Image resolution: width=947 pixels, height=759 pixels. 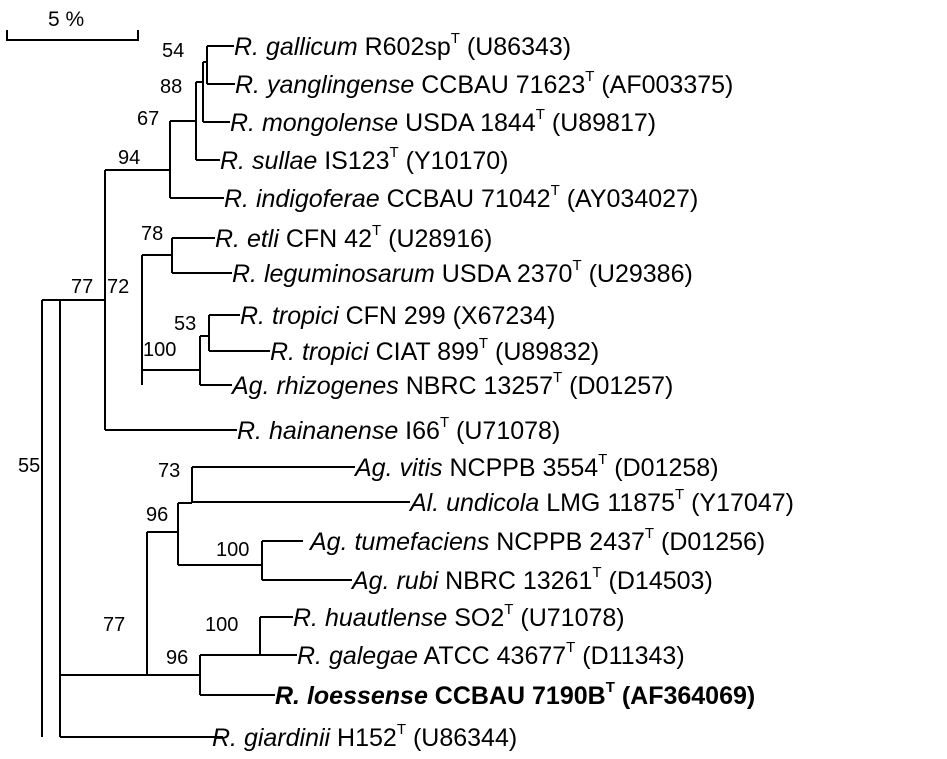 What do you see at coordinates (491, 654) in the screenshot?
I see `taxon-label: R. galegae ATCC 43677T (D11343)` at bounding box center [491, 654].